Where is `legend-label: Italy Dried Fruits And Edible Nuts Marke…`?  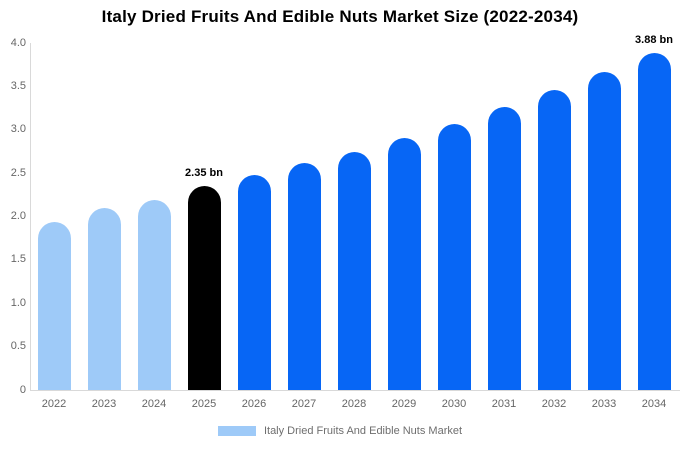
legend-label: Italy Dried Fruits And Edible Nuts Marke… is located at coordinates (363, 431).